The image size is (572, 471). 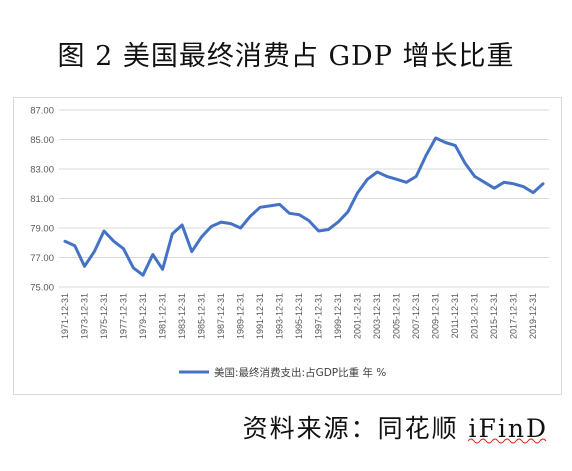 I want to click on y-tick-label: 79.00, so click(x=42, y=229).